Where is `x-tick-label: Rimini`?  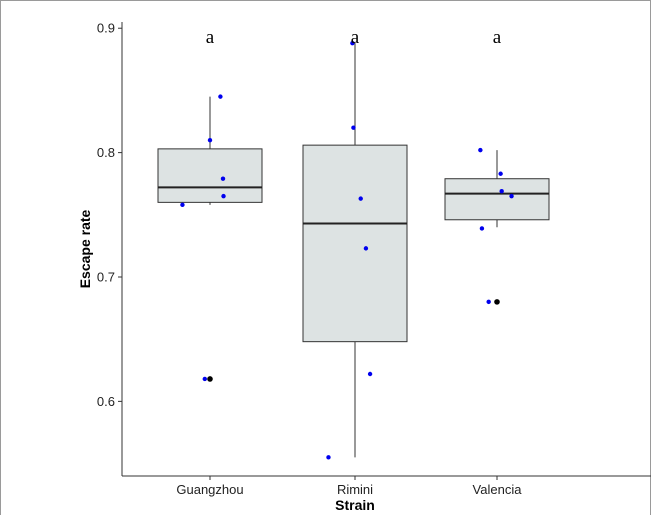 x-tick-label: Rimini is located at coordinates (355, 489).